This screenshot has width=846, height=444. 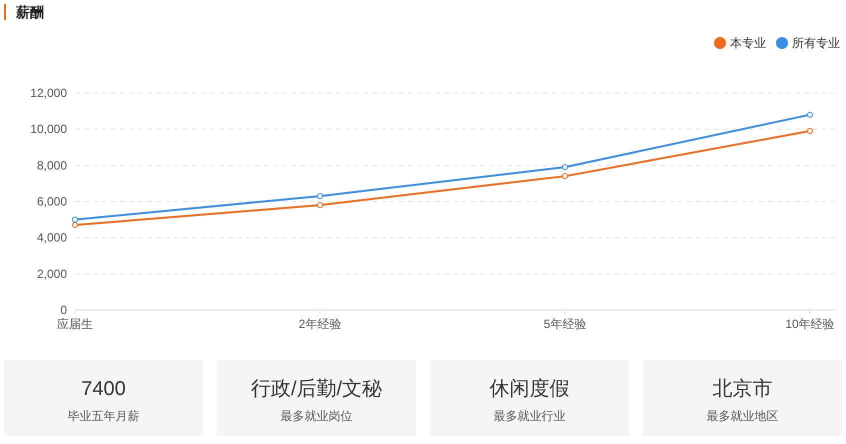 What do you see at coordinates (29, 12) in the screenshot?
I see `chart-title: 薪酬` at bounding box center [29, 12].